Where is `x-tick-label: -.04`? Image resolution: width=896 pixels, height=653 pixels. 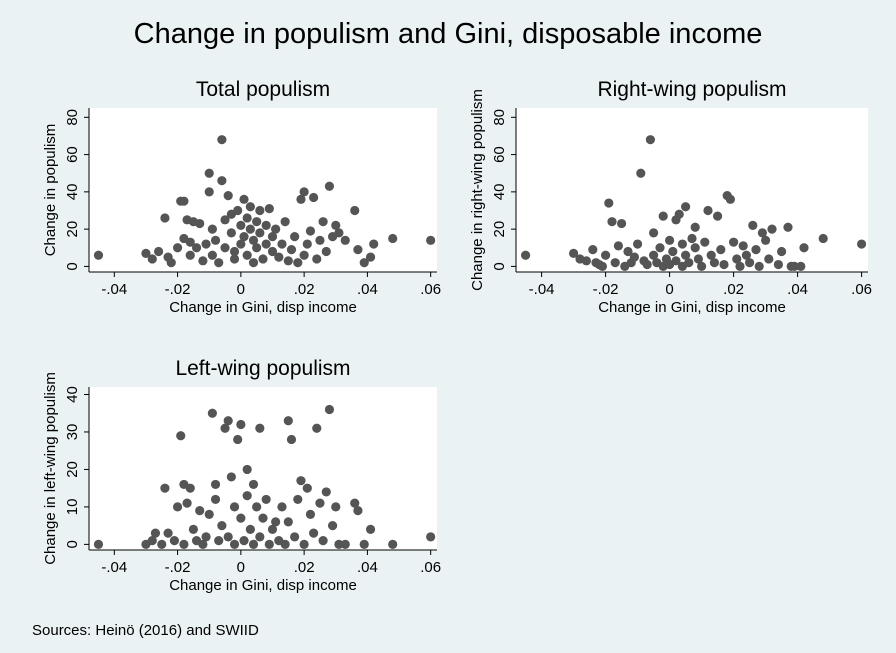
x-tick-label: -.04 is located at coordinates (542, 289).